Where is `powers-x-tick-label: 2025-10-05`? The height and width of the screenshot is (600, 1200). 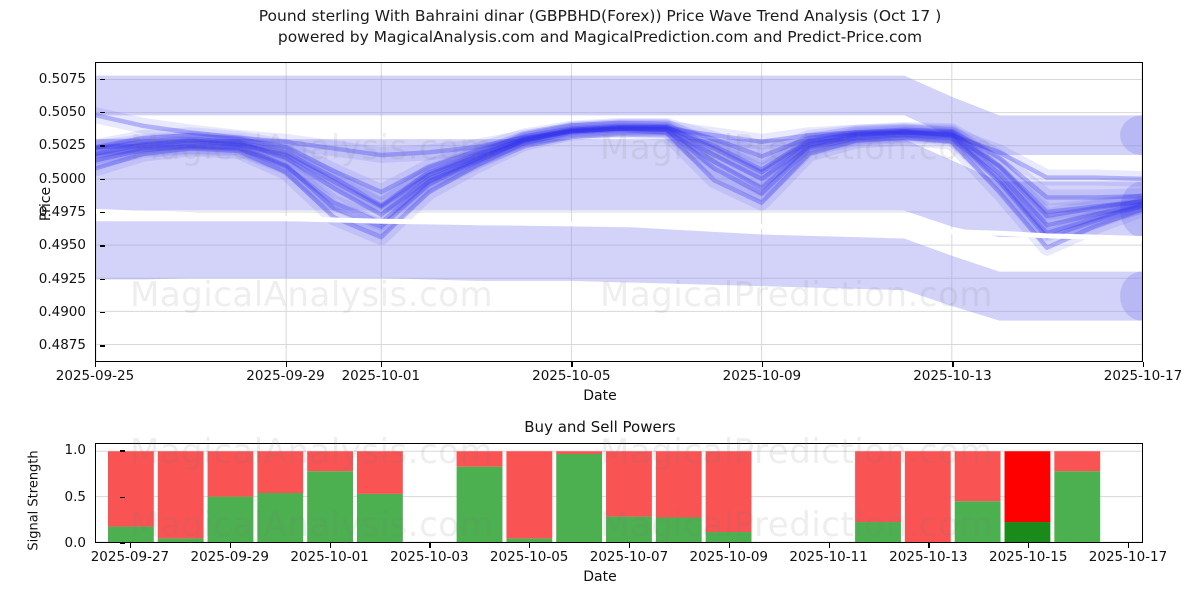 powers-x-tick-label: 2025-10-05 is located at coordinates (529, 557).